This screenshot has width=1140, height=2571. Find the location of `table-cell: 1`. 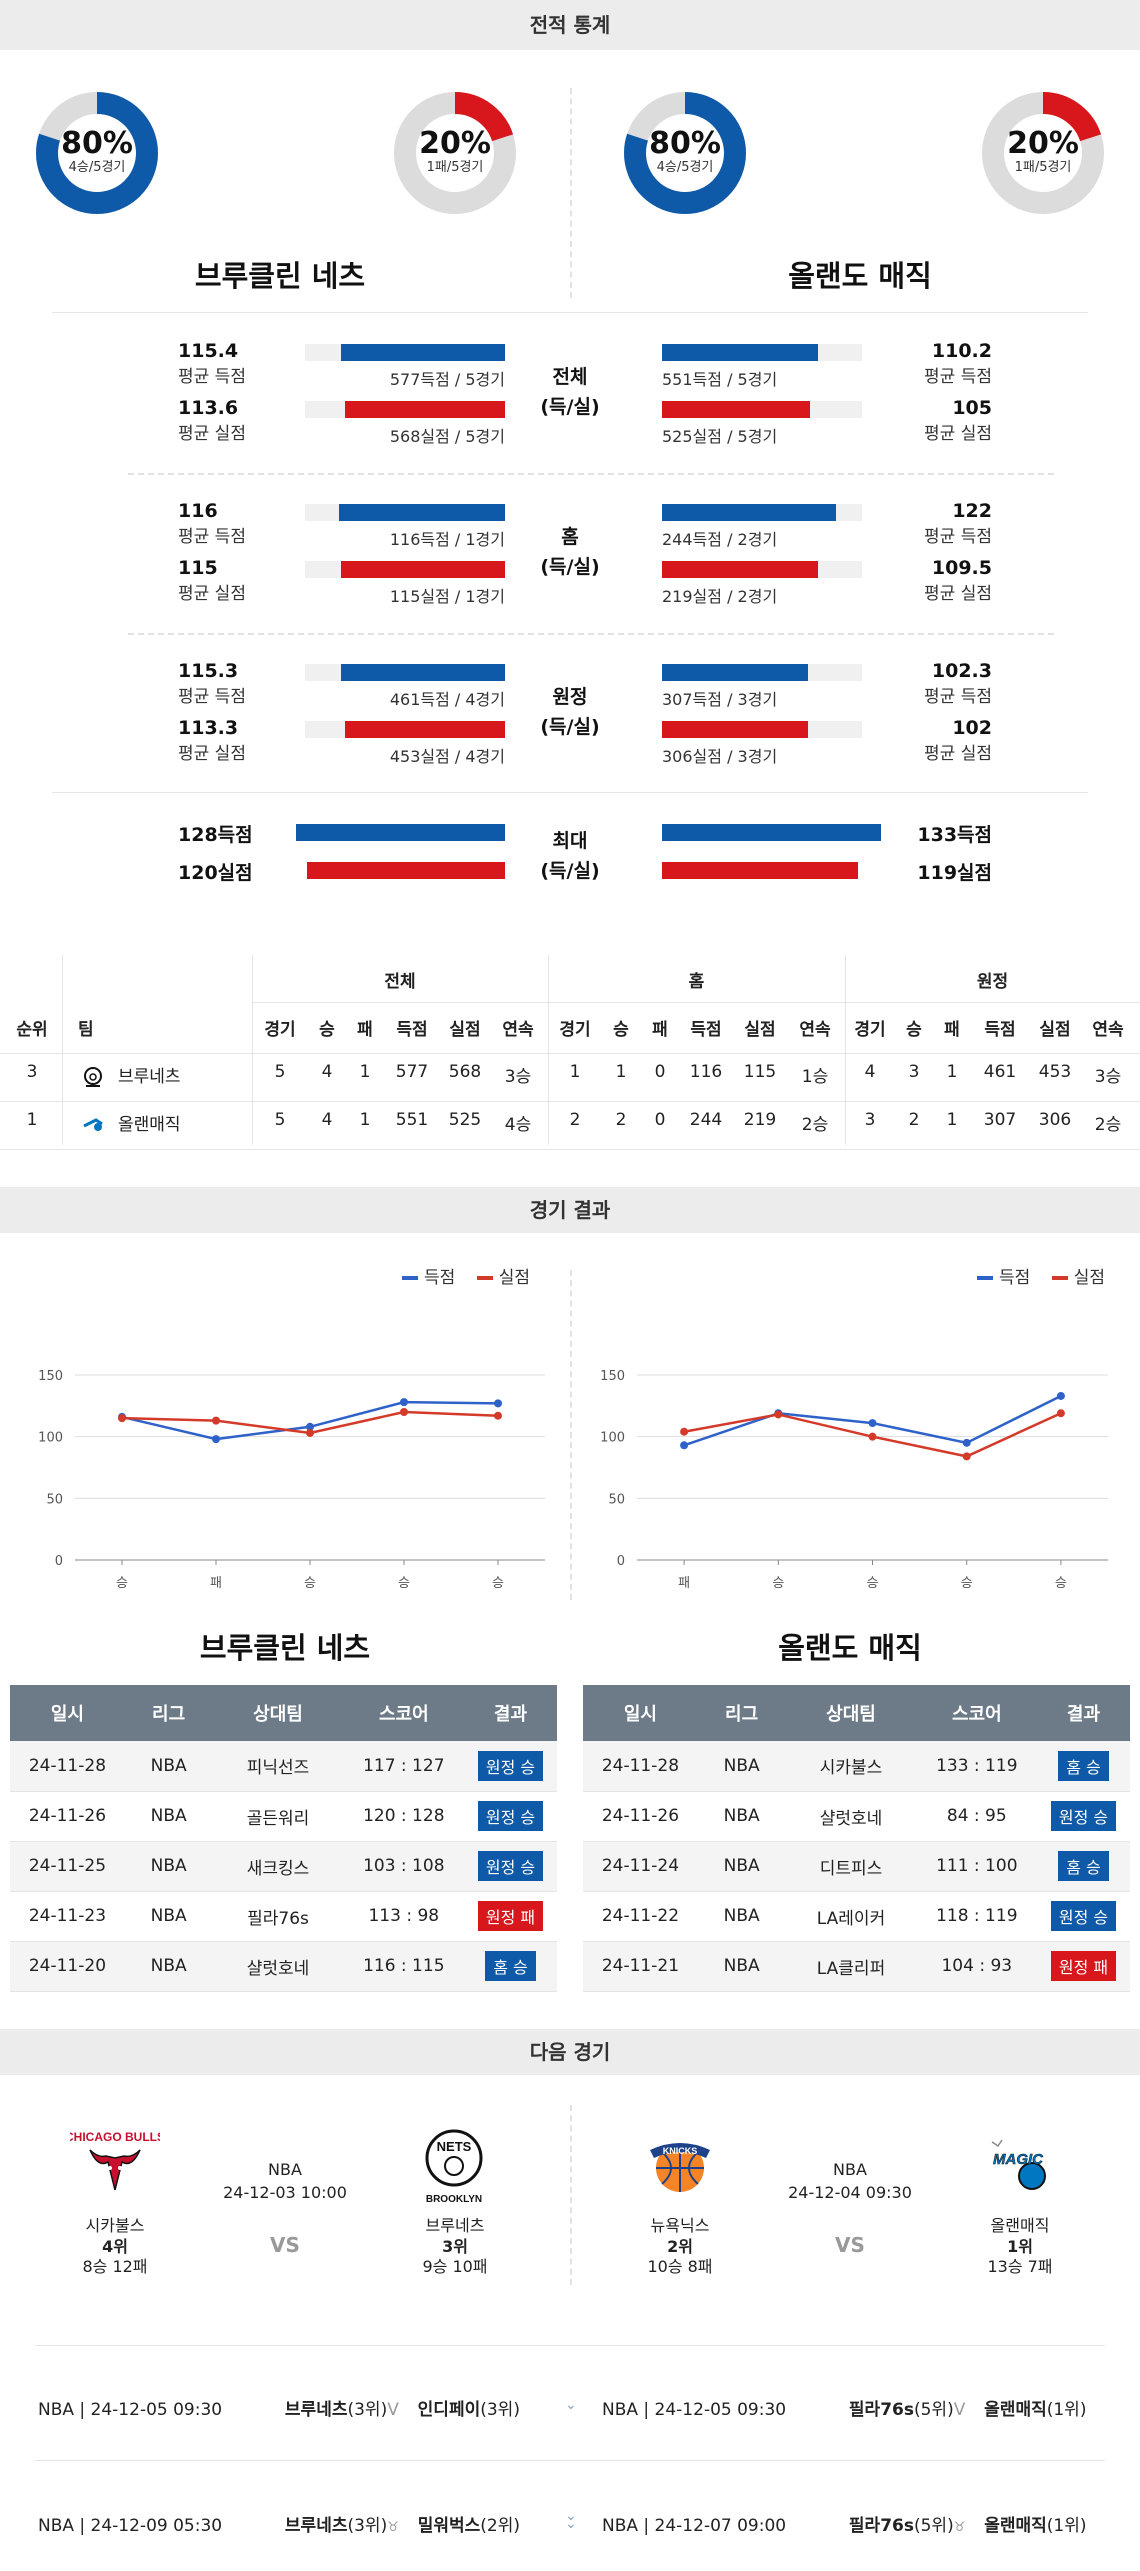

table-cell: 1 is located at coordinates (952, 1072).